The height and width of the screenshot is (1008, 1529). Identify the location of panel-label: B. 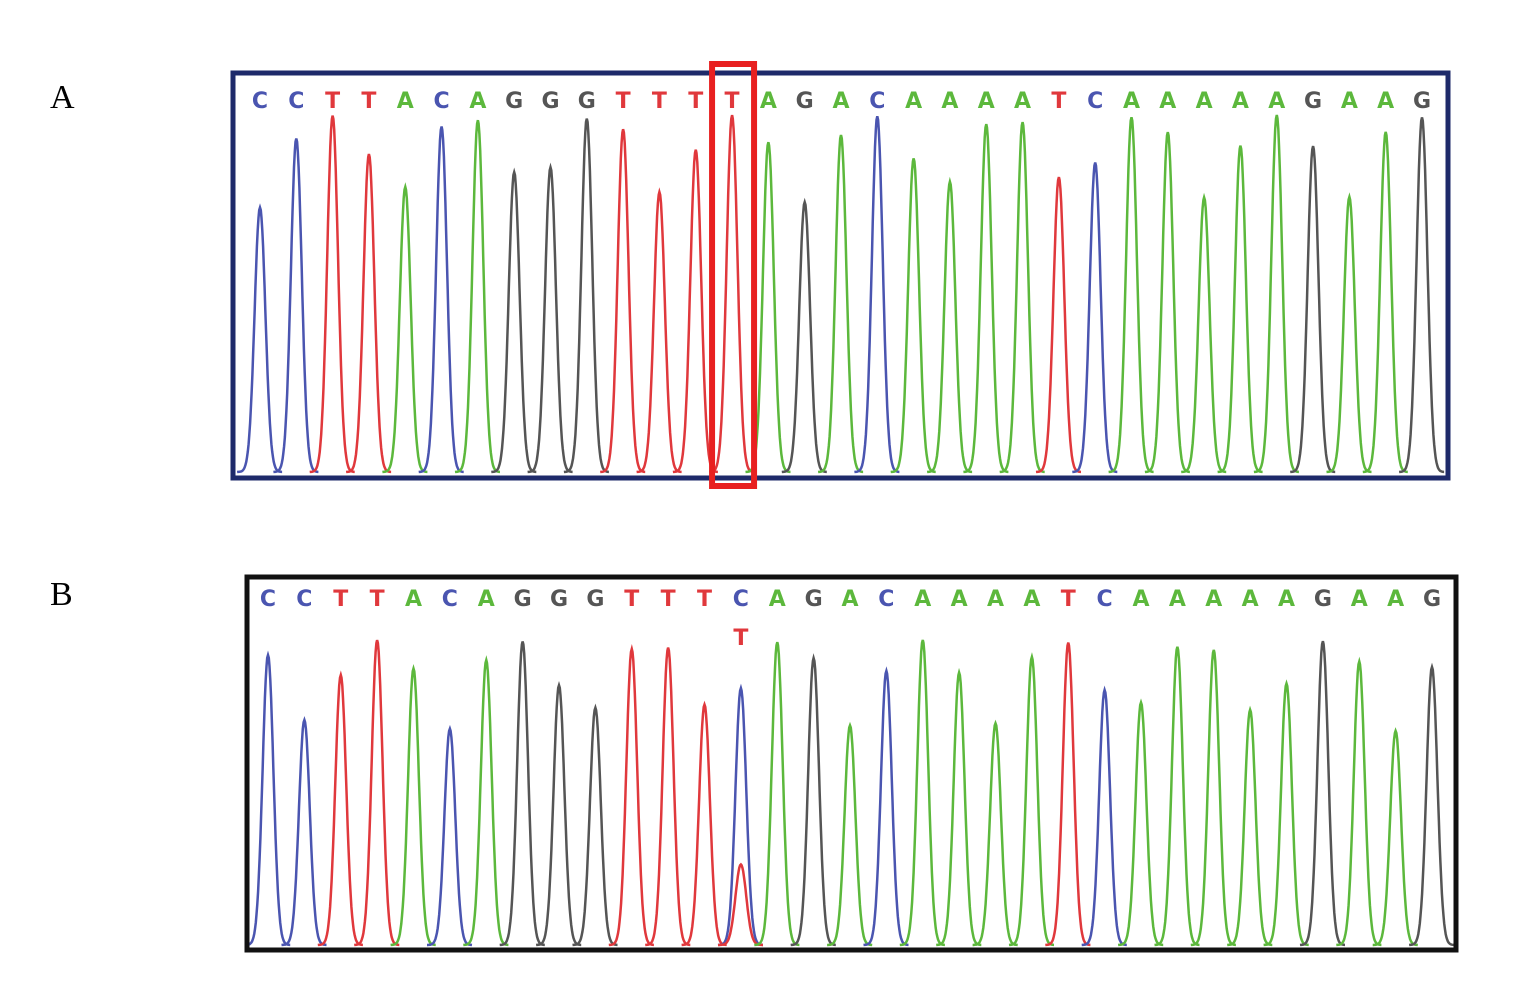
(61, 594).